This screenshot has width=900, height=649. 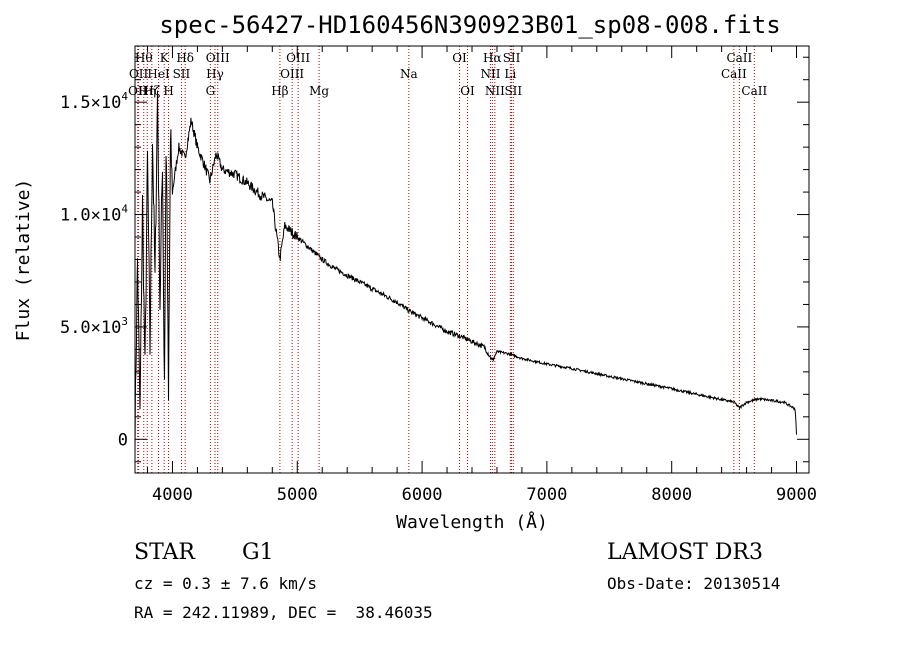 I want to click on object-subclass: G1, so click(x=258, y=552).